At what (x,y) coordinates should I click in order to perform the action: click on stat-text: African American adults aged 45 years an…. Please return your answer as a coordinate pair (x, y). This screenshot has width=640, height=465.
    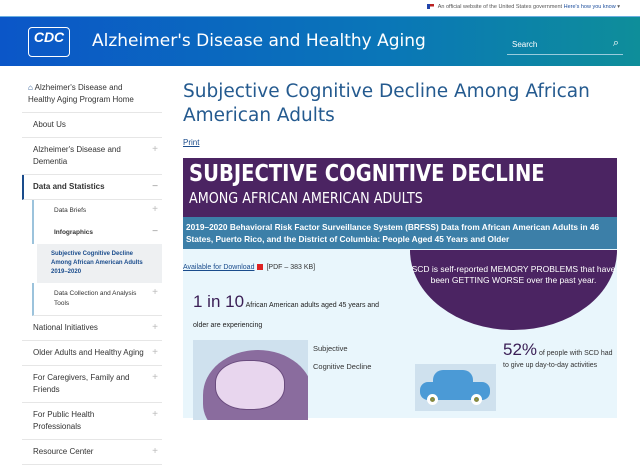
    Looking at the image, I should click on (286, 315).